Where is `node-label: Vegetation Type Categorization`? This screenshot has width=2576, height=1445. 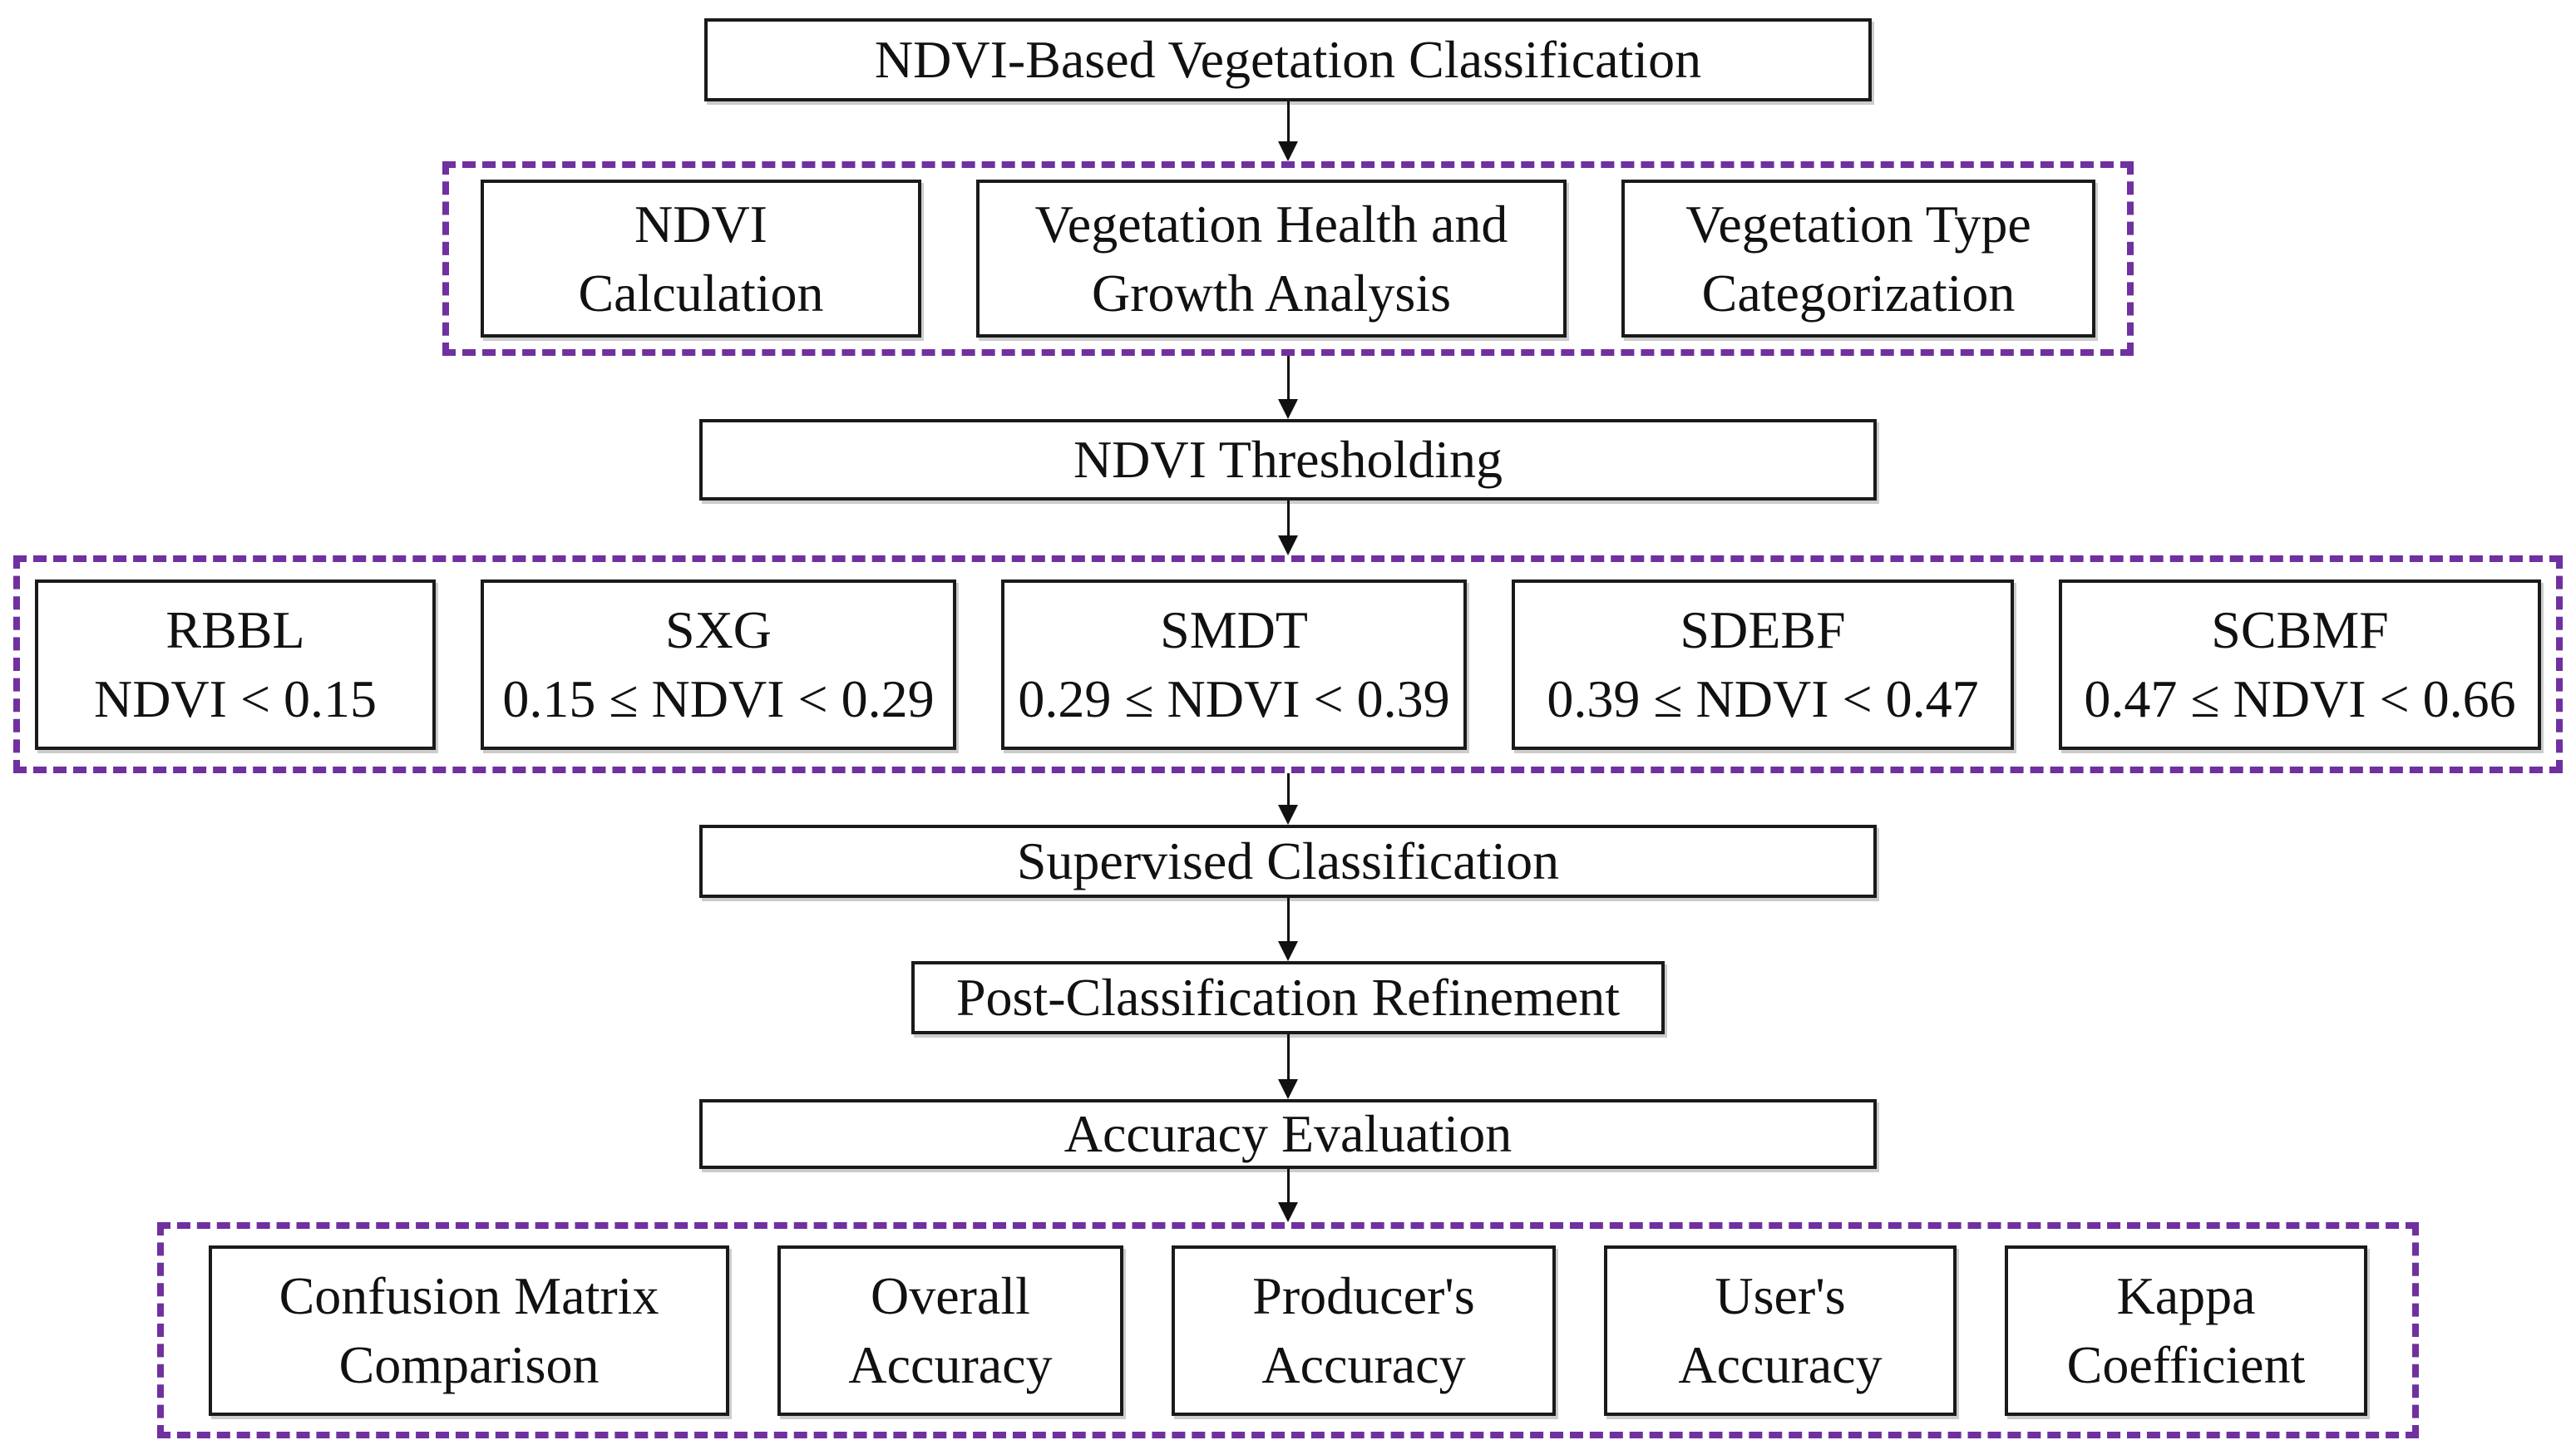
node-label: Vegetation Type Categorization is located at coordinates (1858, 258).